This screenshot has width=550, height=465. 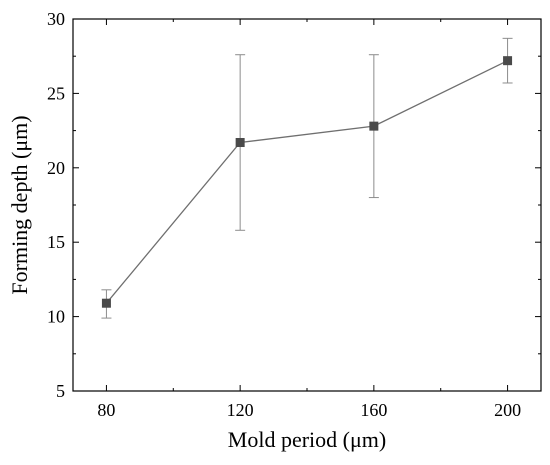 I want to click on y-tick-label: 5, so click(x=60, y=391).